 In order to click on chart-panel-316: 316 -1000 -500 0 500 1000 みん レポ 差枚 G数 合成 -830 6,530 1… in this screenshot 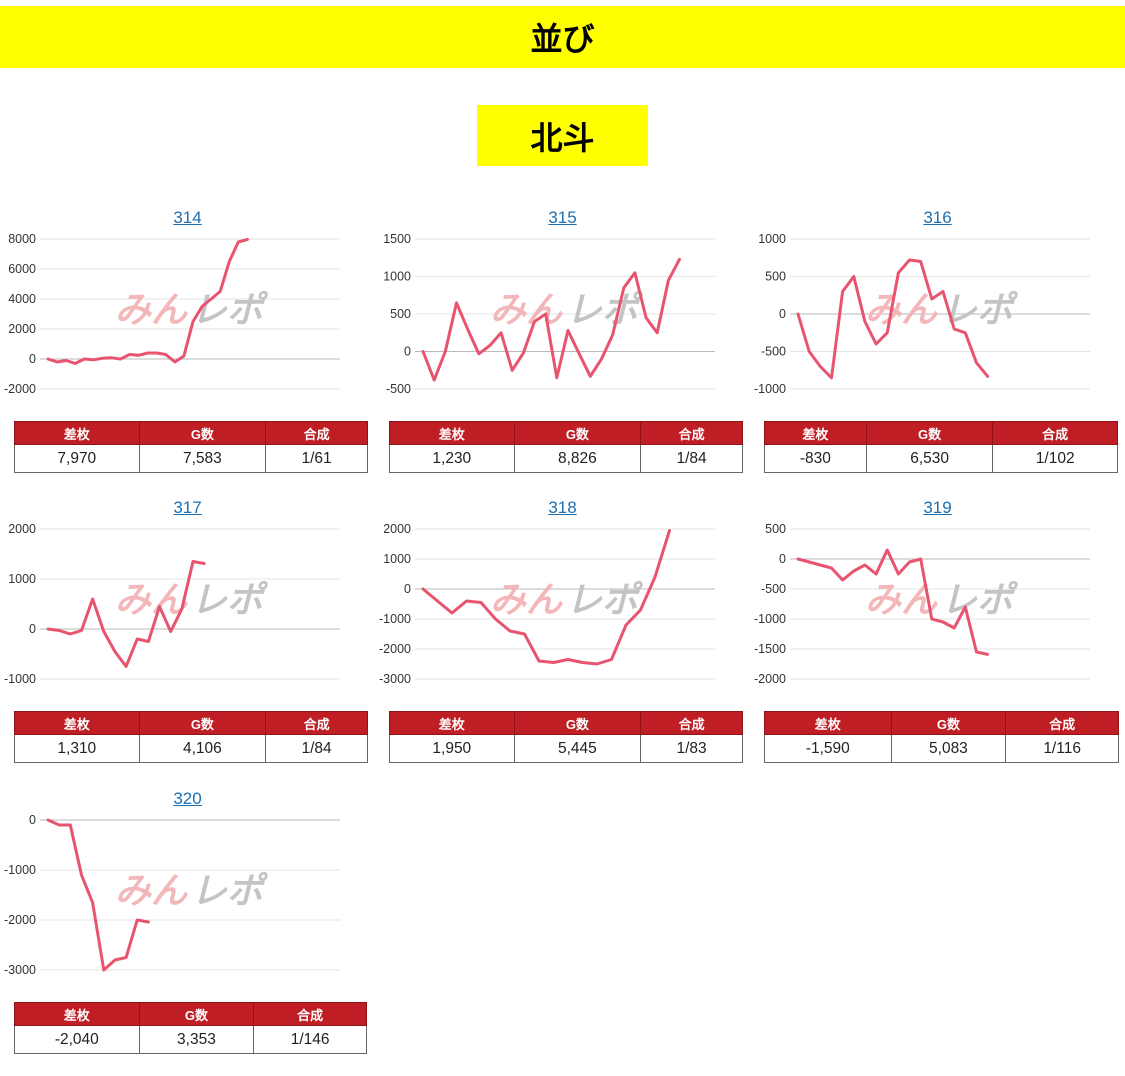, I will do `click(937, 343)`.